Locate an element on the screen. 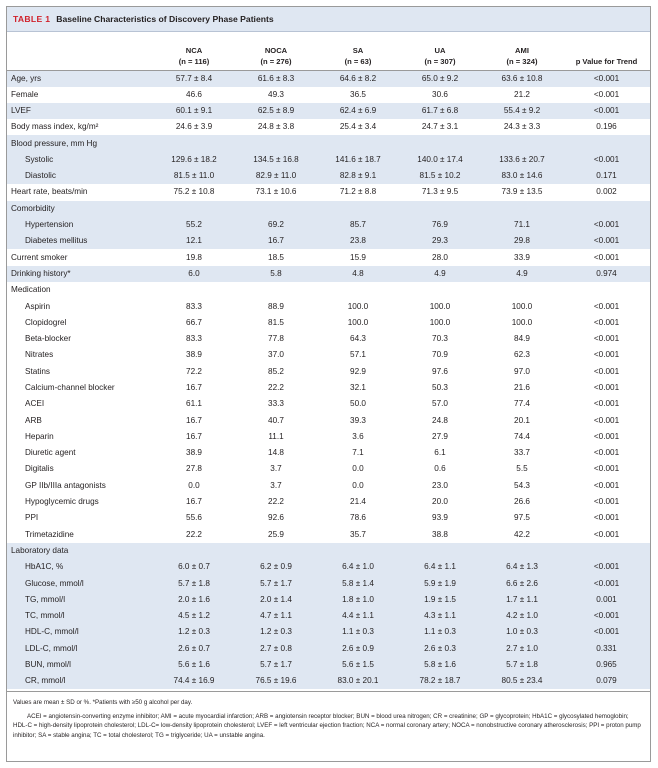 The width and height of the screenshot is (658, 768). row-label: ACEI is located at coordinates (35, 404).